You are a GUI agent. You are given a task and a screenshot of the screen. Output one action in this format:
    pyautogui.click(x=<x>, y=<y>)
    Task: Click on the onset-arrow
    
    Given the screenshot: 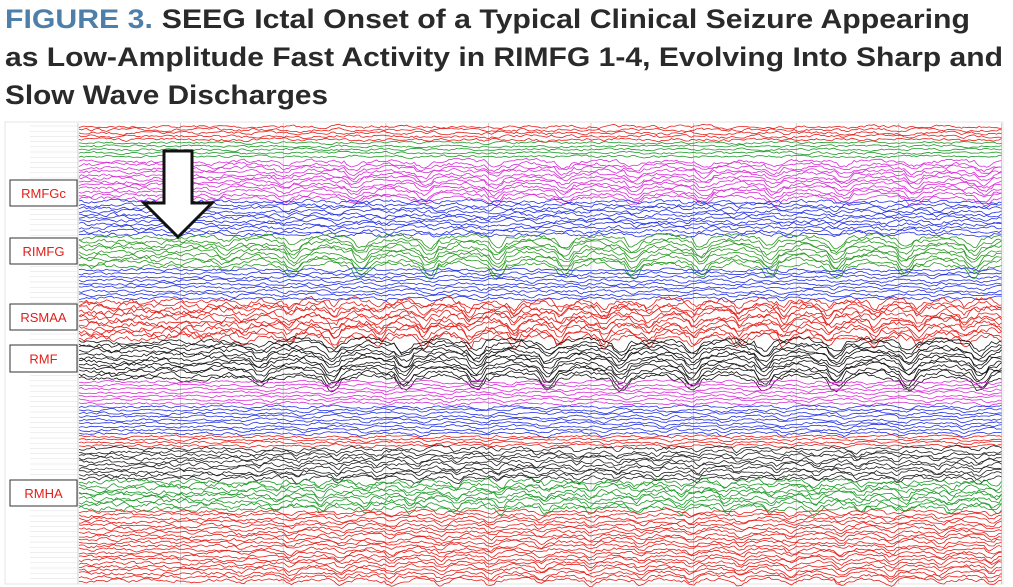 What is the action you would take?
    pyautogui.click(x=178, y=194)
    